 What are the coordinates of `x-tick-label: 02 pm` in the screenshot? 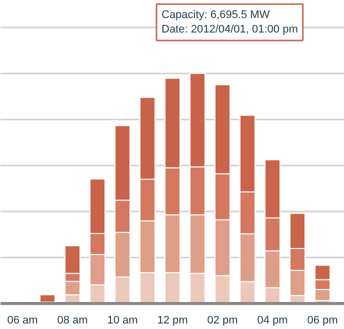 It's located at (222, 320).